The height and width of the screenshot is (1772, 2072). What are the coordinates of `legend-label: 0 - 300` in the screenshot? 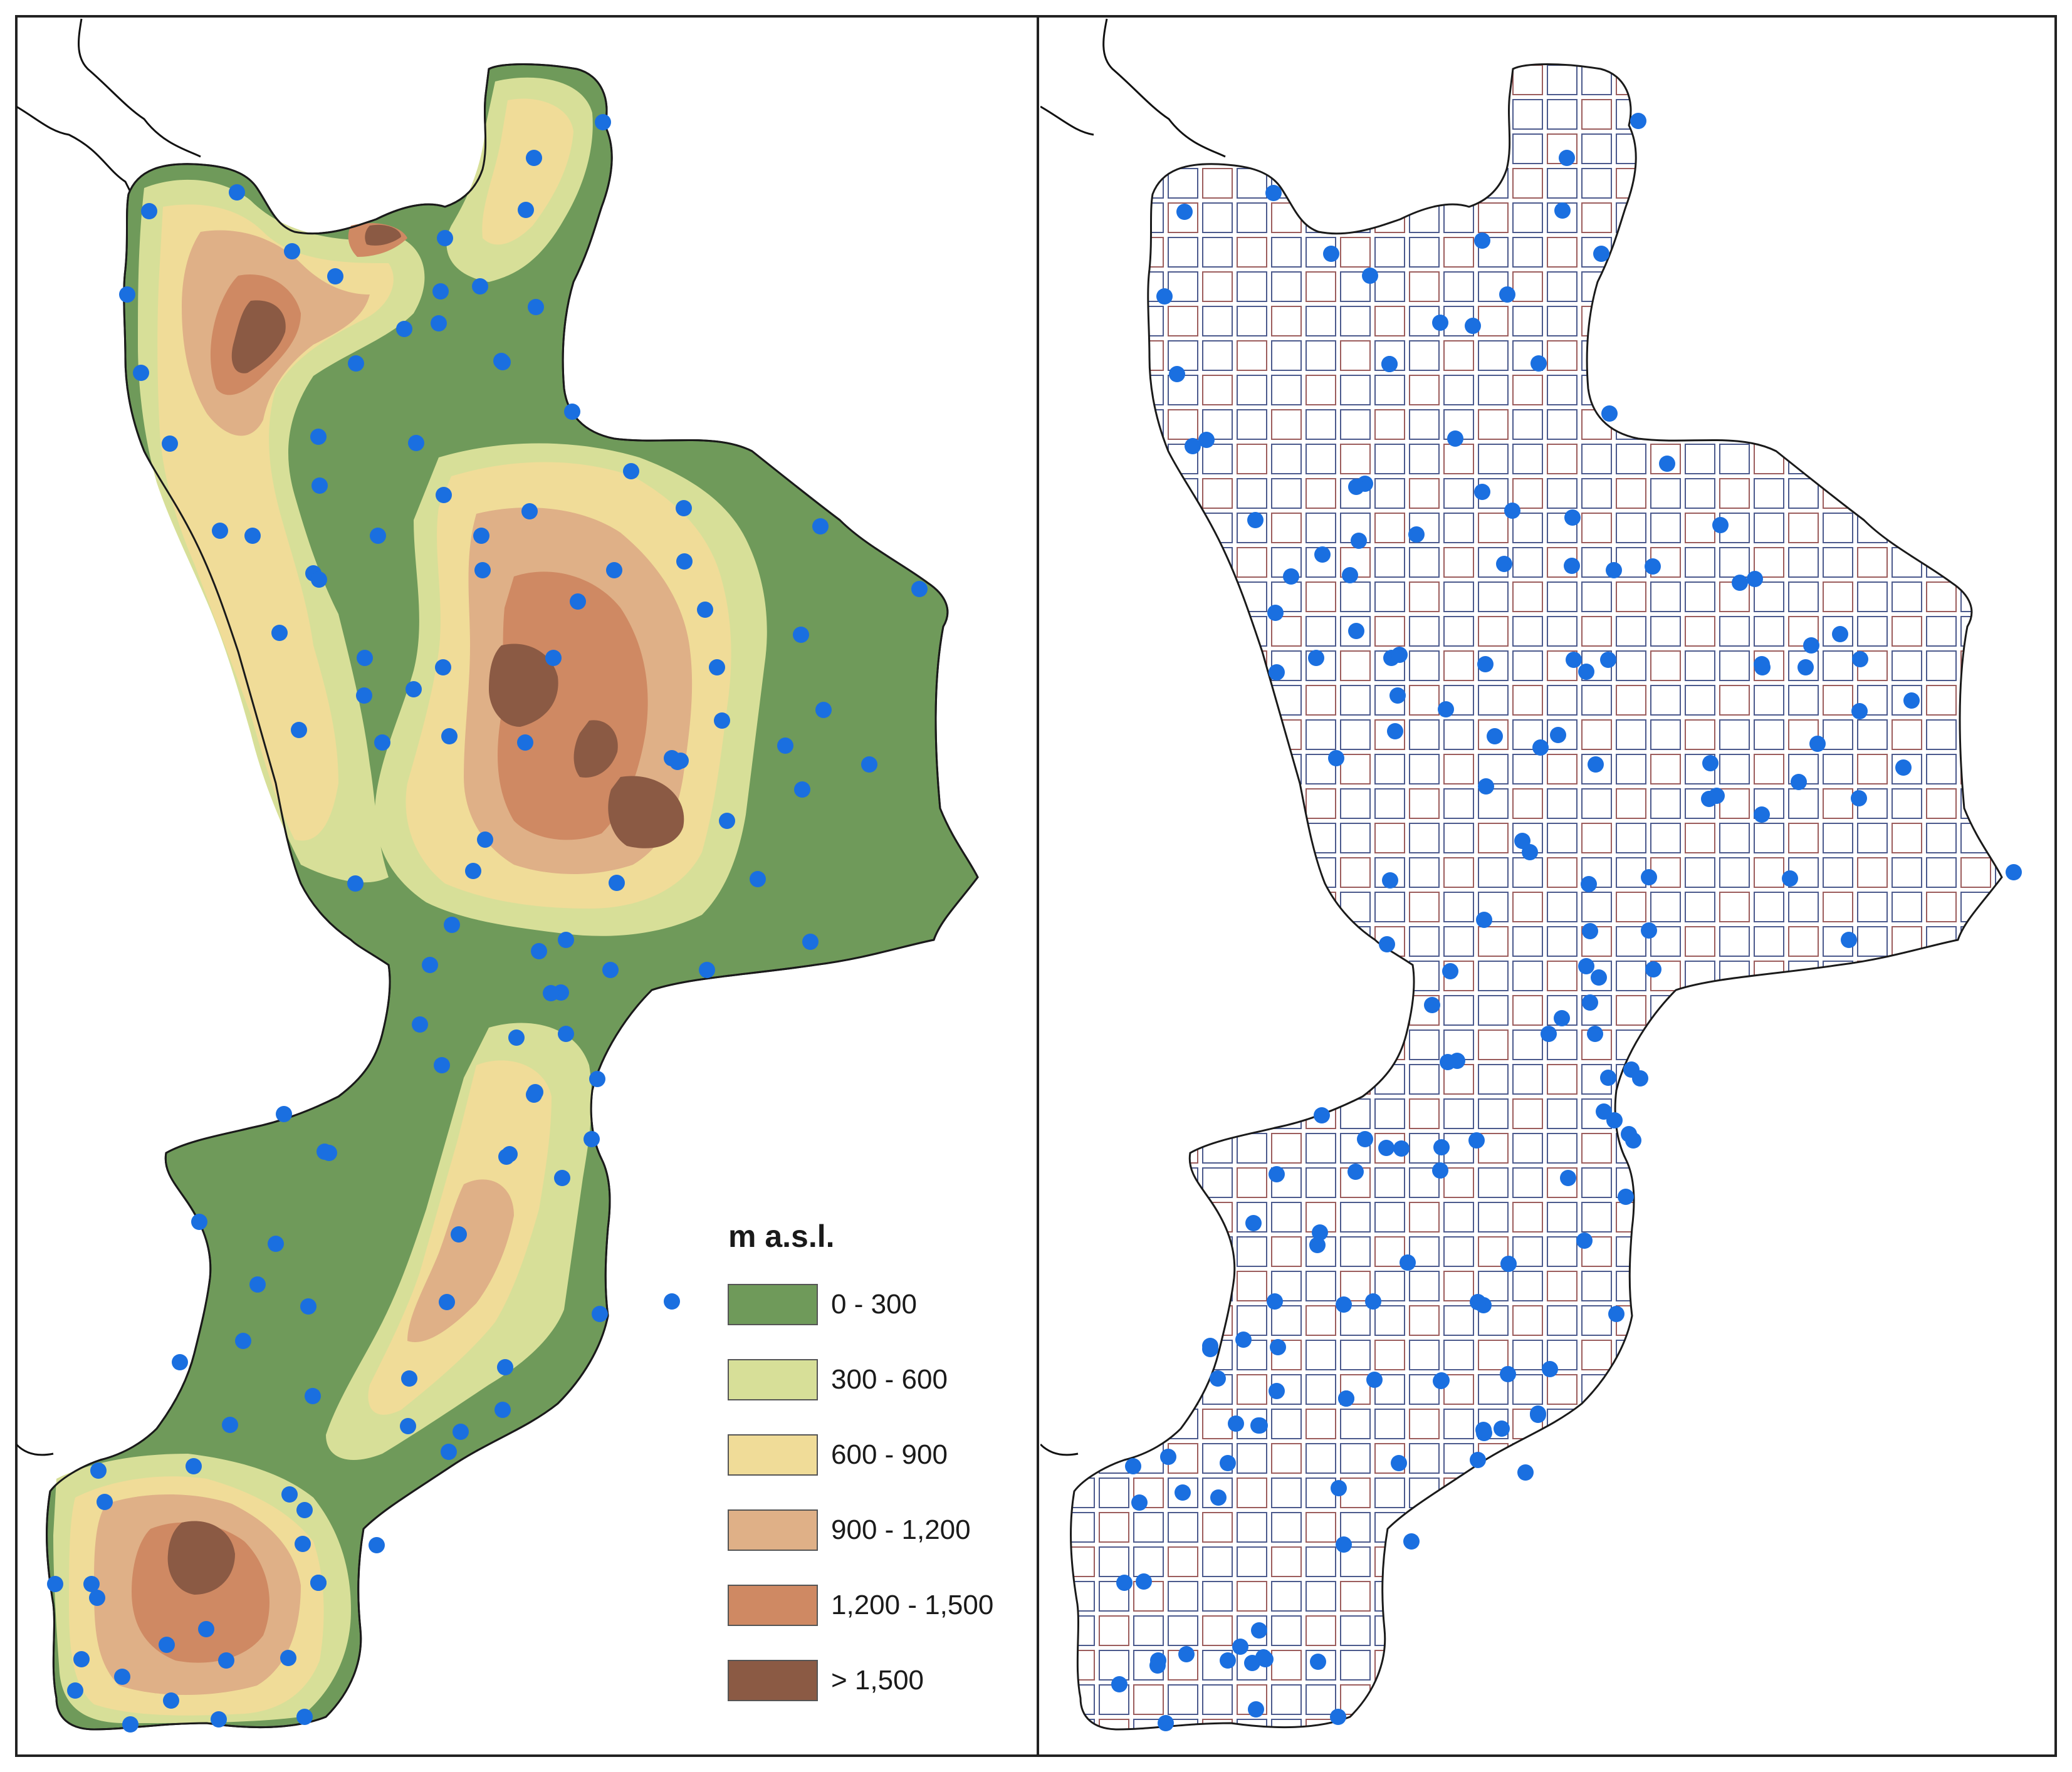 It's located at (874, 1304).